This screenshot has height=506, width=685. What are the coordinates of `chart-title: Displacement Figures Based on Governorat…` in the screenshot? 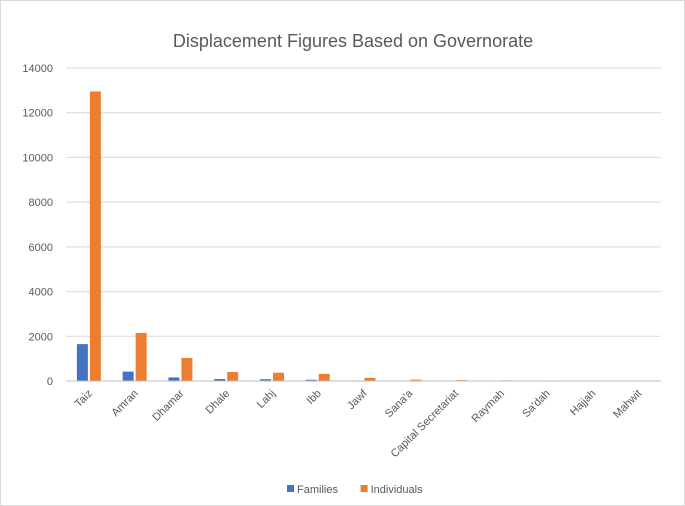 It's located at (353, 41).